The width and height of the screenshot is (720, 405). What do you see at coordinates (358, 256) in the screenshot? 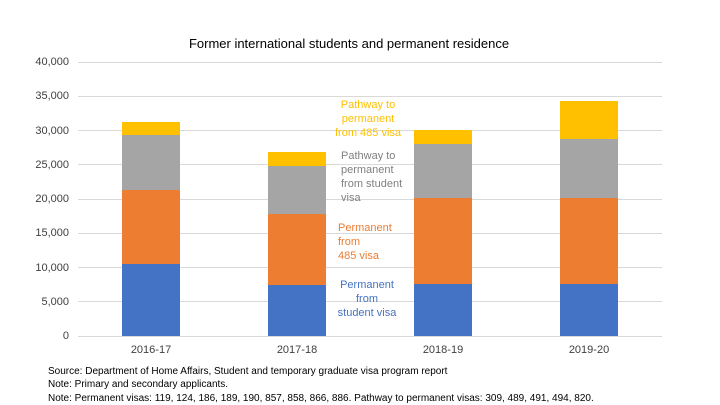
I see `series-label-line: 485 visa` at bounding box center [358, 256].